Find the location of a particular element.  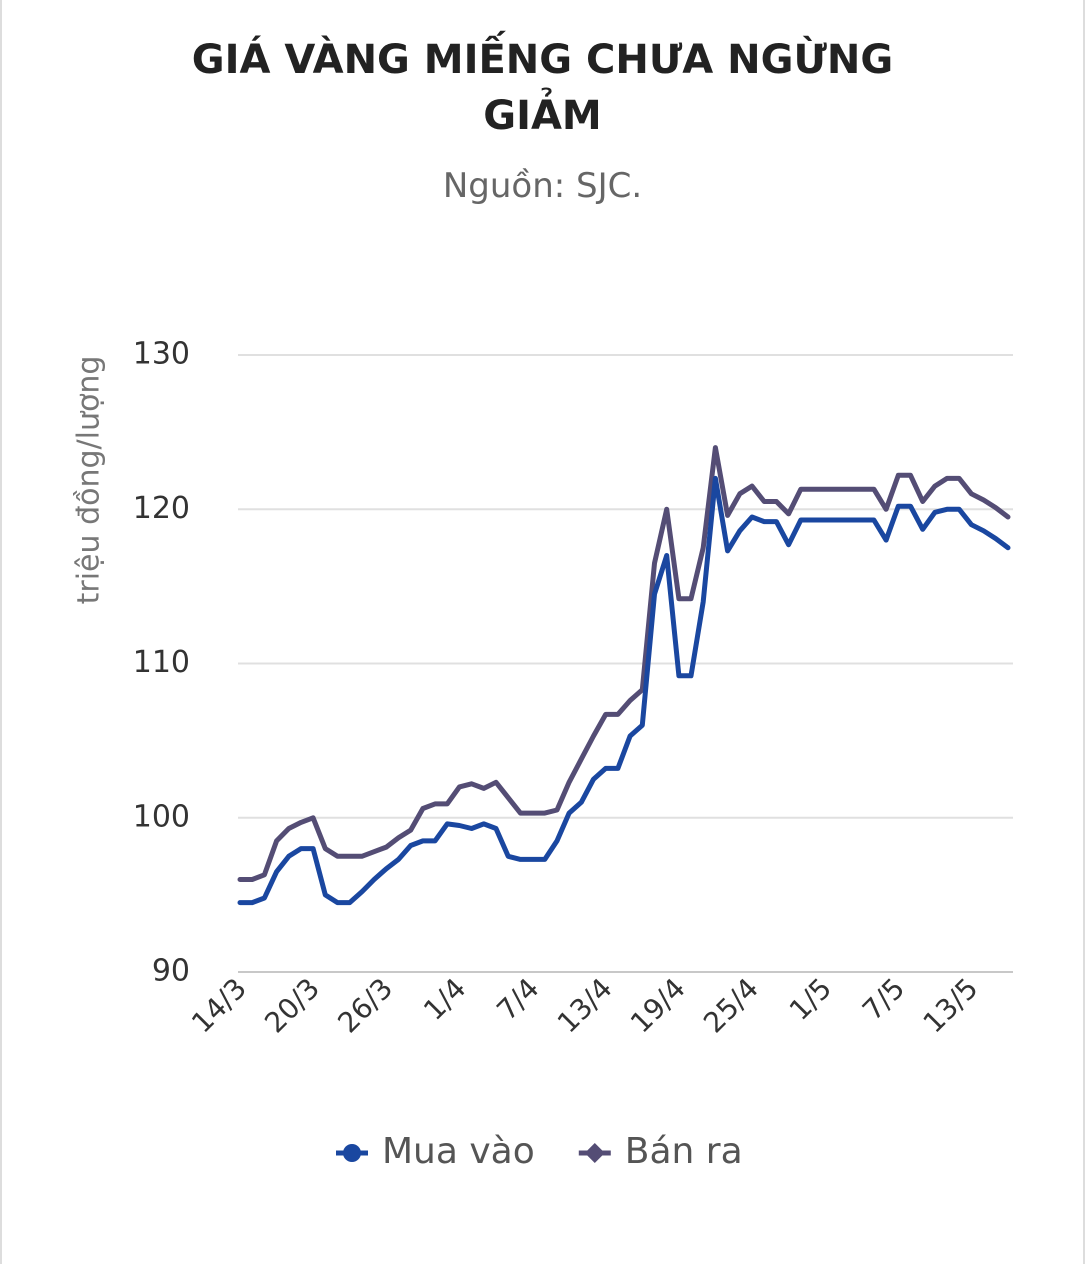

chart-title: GIÁ VÀNG MIẾNG CHƯA NGỪNG GIẢM is located at coordinates (542, 88).